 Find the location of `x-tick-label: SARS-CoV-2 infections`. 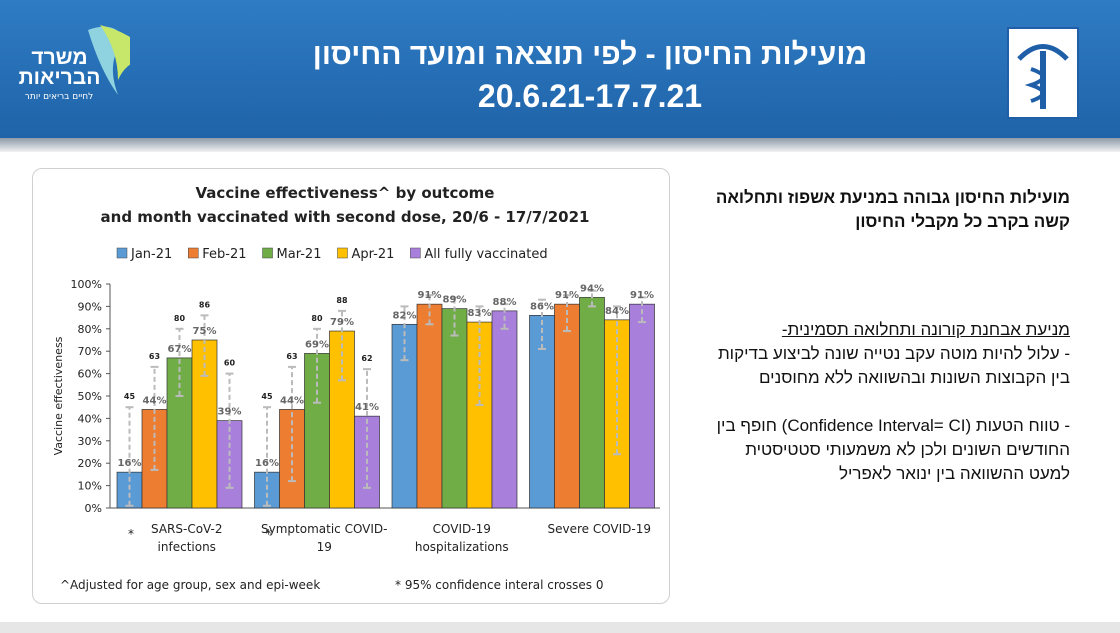

x-tick-label: SARS-CoV-2 infections is located at coordinates (186, 538).